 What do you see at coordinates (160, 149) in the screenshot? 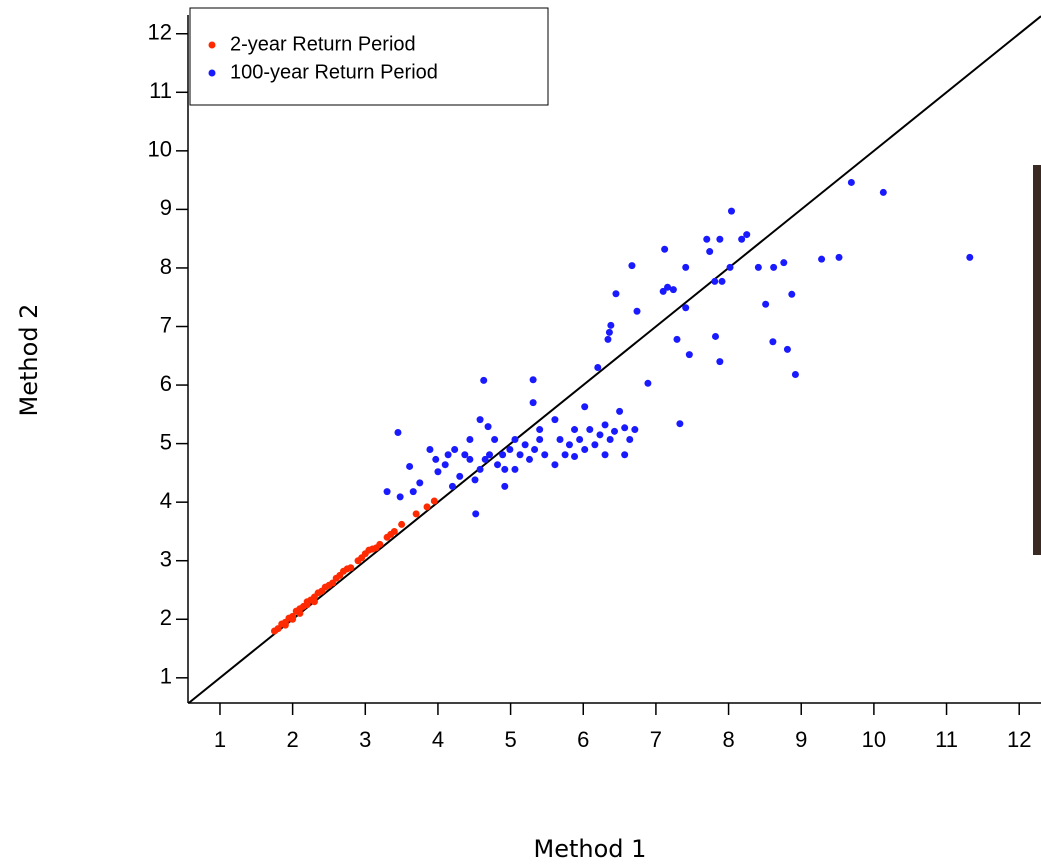
I see `y-tick-label: 10` at bounding box center [160, 149].